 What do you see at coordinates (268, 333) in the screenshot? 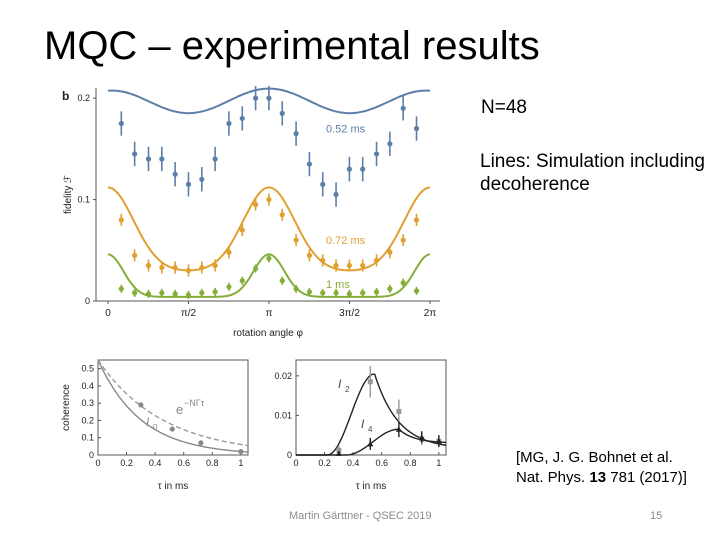
I see `panel-b-x-label: rotation angle φ` at bounding box center [268, 333].